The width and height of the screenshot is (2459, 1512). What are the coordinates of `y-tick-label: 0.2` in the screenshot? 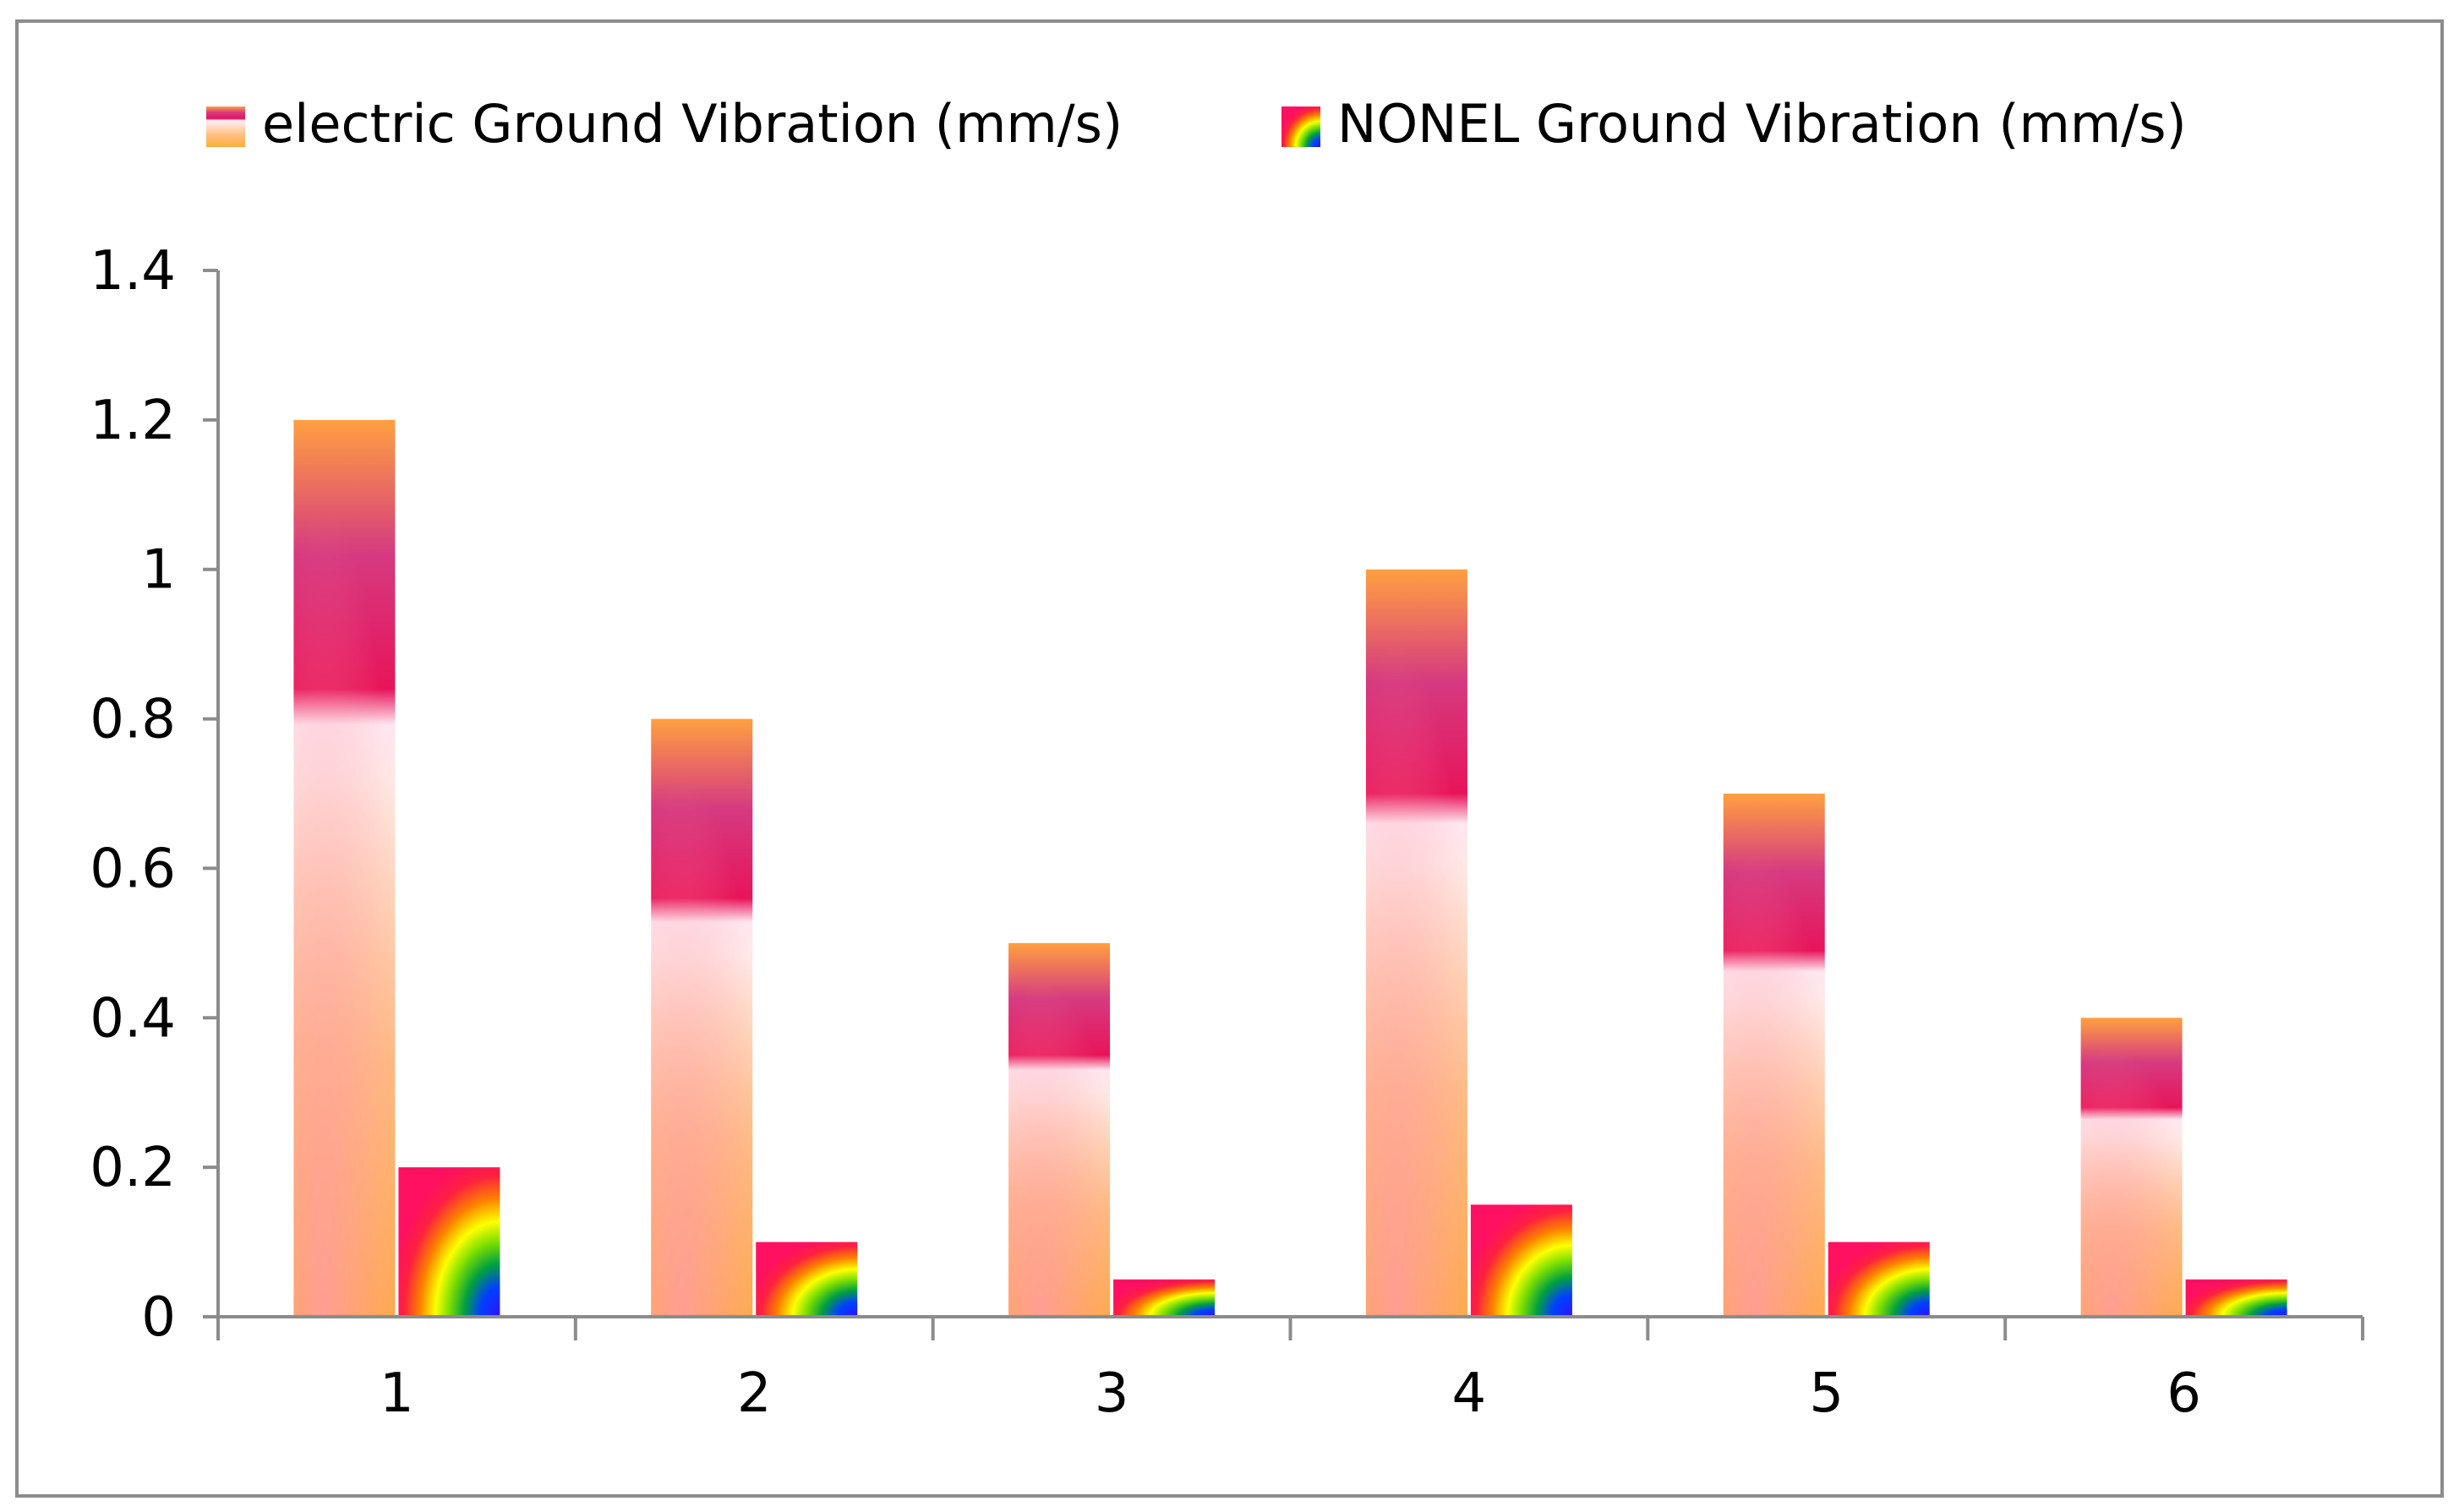 It's located at (133, 1168).